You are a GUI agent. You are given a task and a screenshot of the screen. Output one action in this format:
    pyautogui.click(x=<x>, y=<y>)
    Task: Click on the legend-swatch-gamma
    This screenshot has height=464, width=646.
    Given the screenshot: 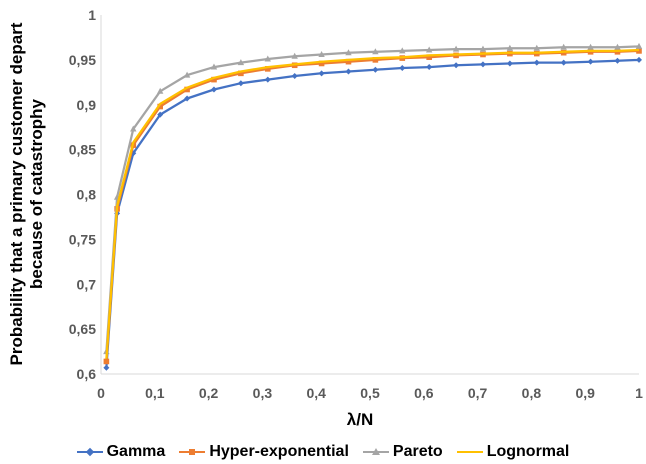 What is the action you would take?
    pyautogui.click(x=89, y=452)
    